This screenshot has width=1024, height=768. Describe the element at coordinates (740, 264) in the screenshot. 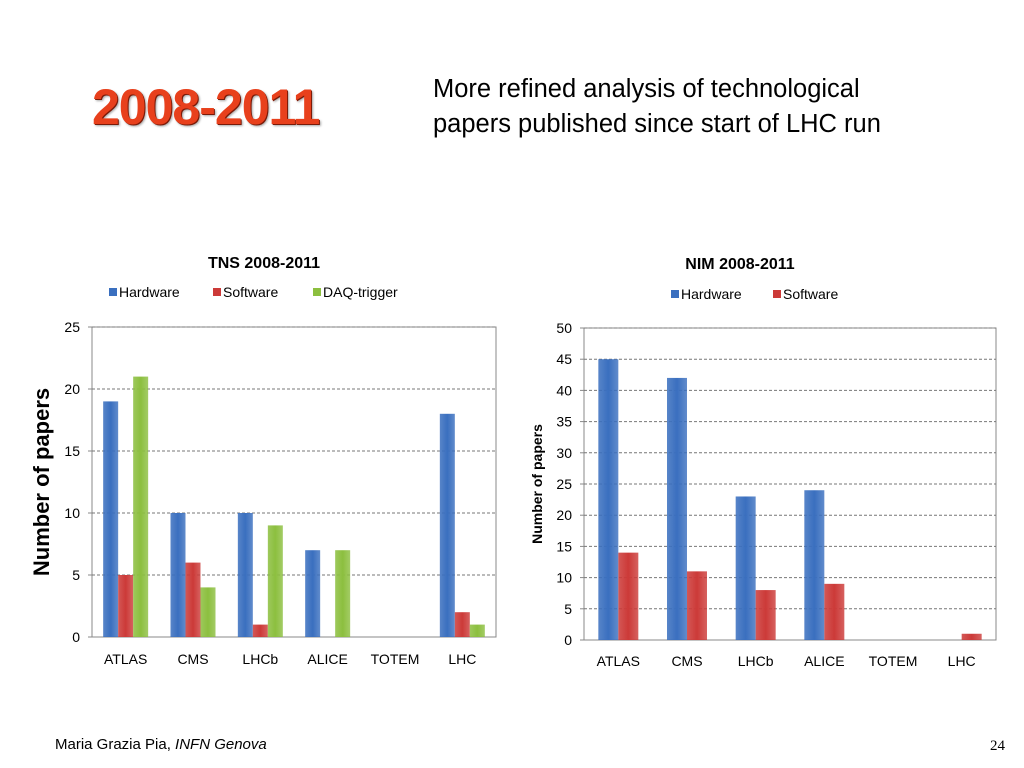

I see `chart-title: NIM 2008-2011` at that location.